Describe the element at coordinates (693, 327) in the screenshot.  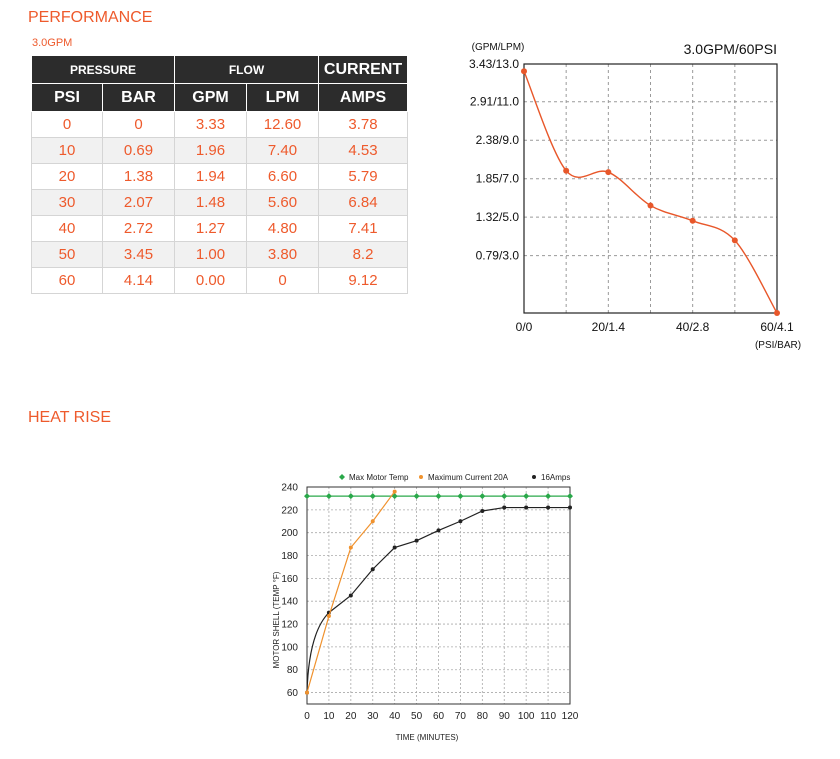
I see `x-tick-label: 40/2.8` at that location.